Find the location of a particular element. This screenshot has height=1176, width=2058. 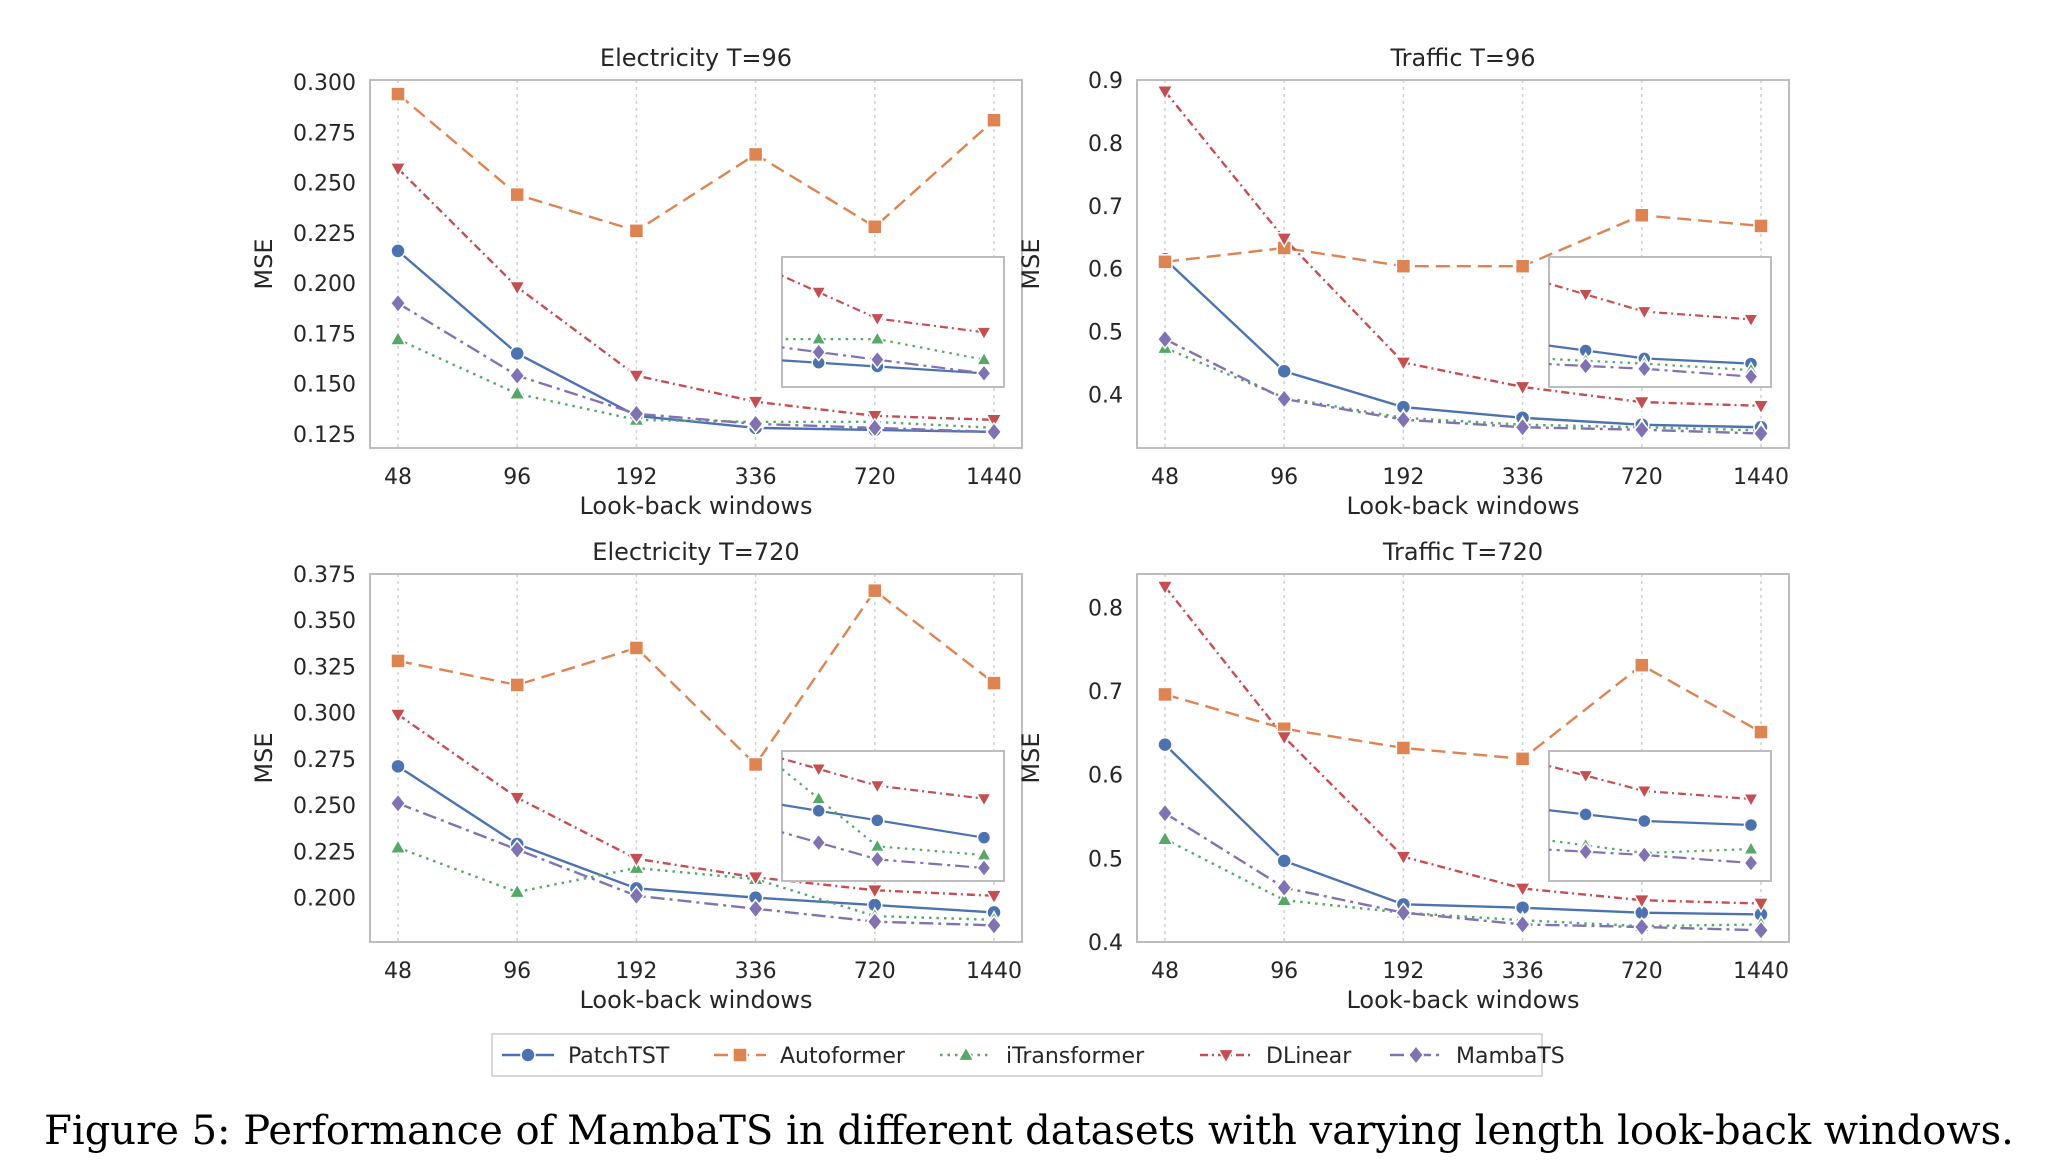

y-tick-label: 0.350 is located at coordinates (324, 621).